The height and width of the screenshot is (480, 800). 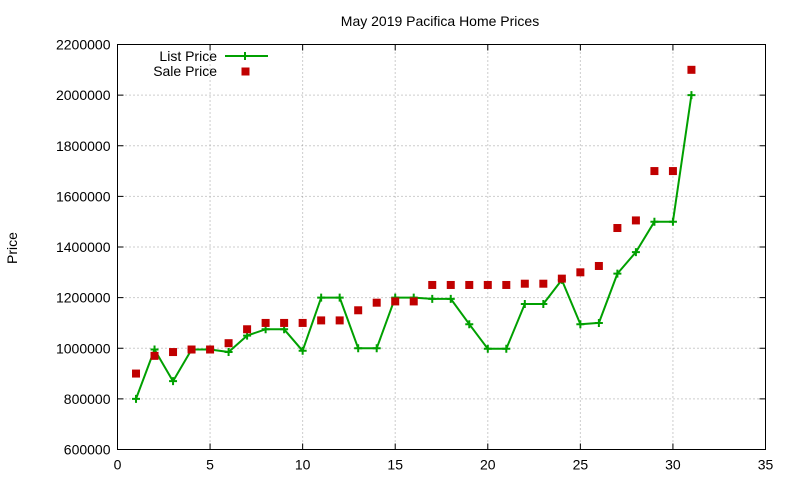 What do you see at coordinates (188, 56) in the screenshot?
I see `legend-label-list-price: List Price` at bounding box center [188, 56].